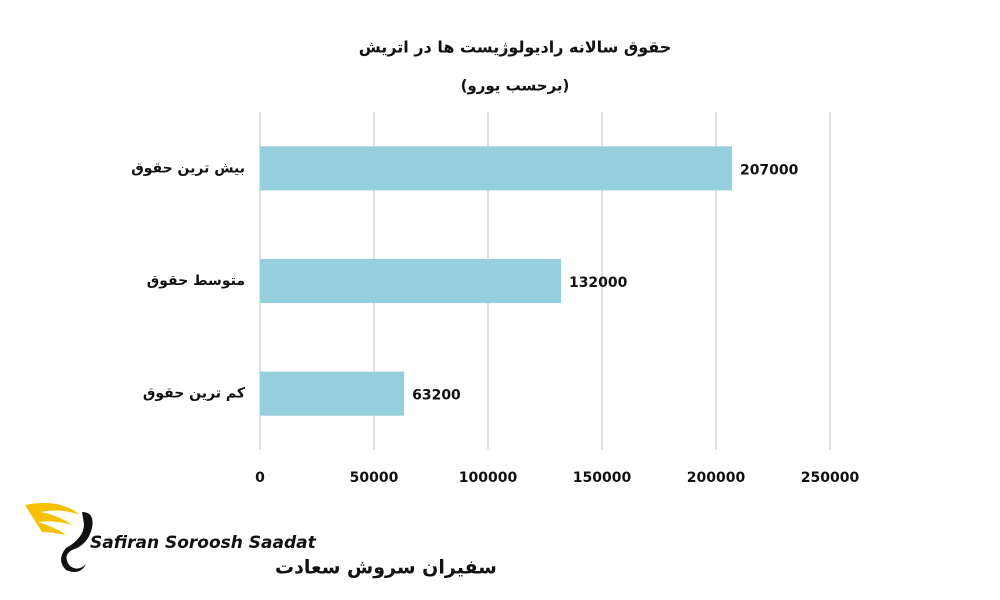  Describe the element at coordinates (769, 170) in the screenshot. I see `value-label: 207000` at that location.